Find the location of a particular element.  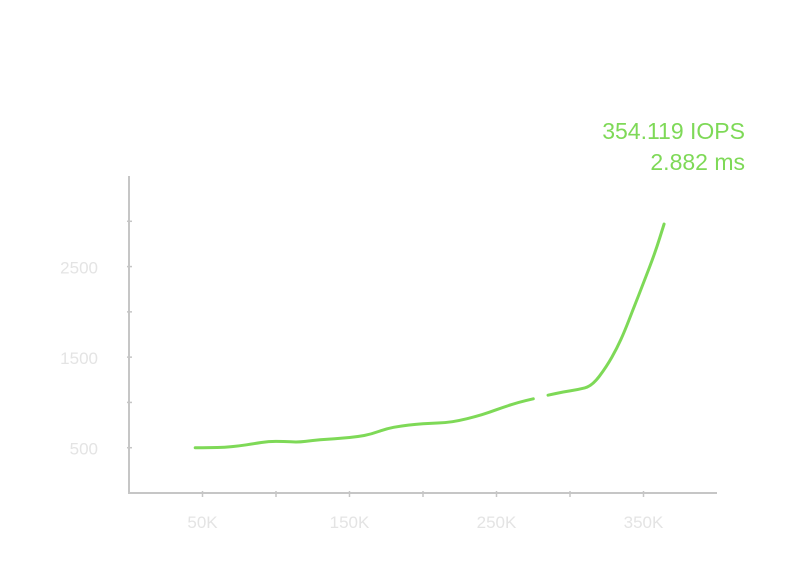

y-tick-label: 2500 is located at coordinates (79, 268).